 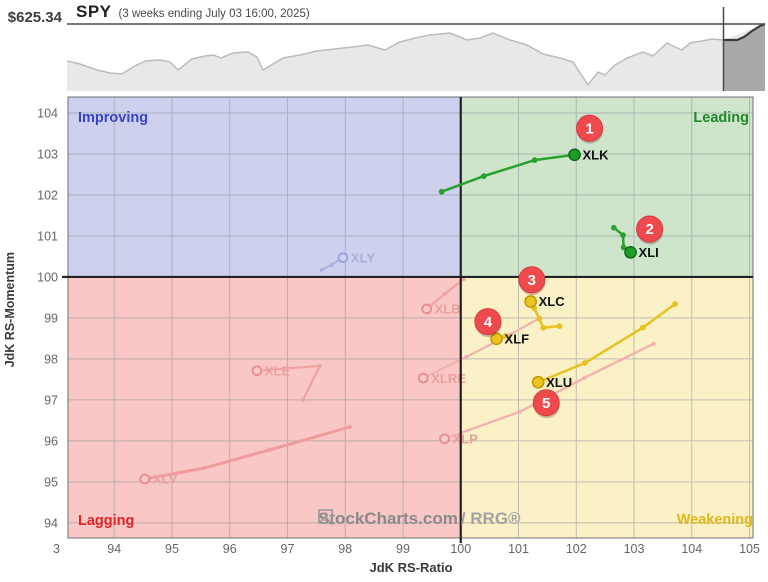 I want to click on label-XLI: XLI, so click(x=649, y=252).